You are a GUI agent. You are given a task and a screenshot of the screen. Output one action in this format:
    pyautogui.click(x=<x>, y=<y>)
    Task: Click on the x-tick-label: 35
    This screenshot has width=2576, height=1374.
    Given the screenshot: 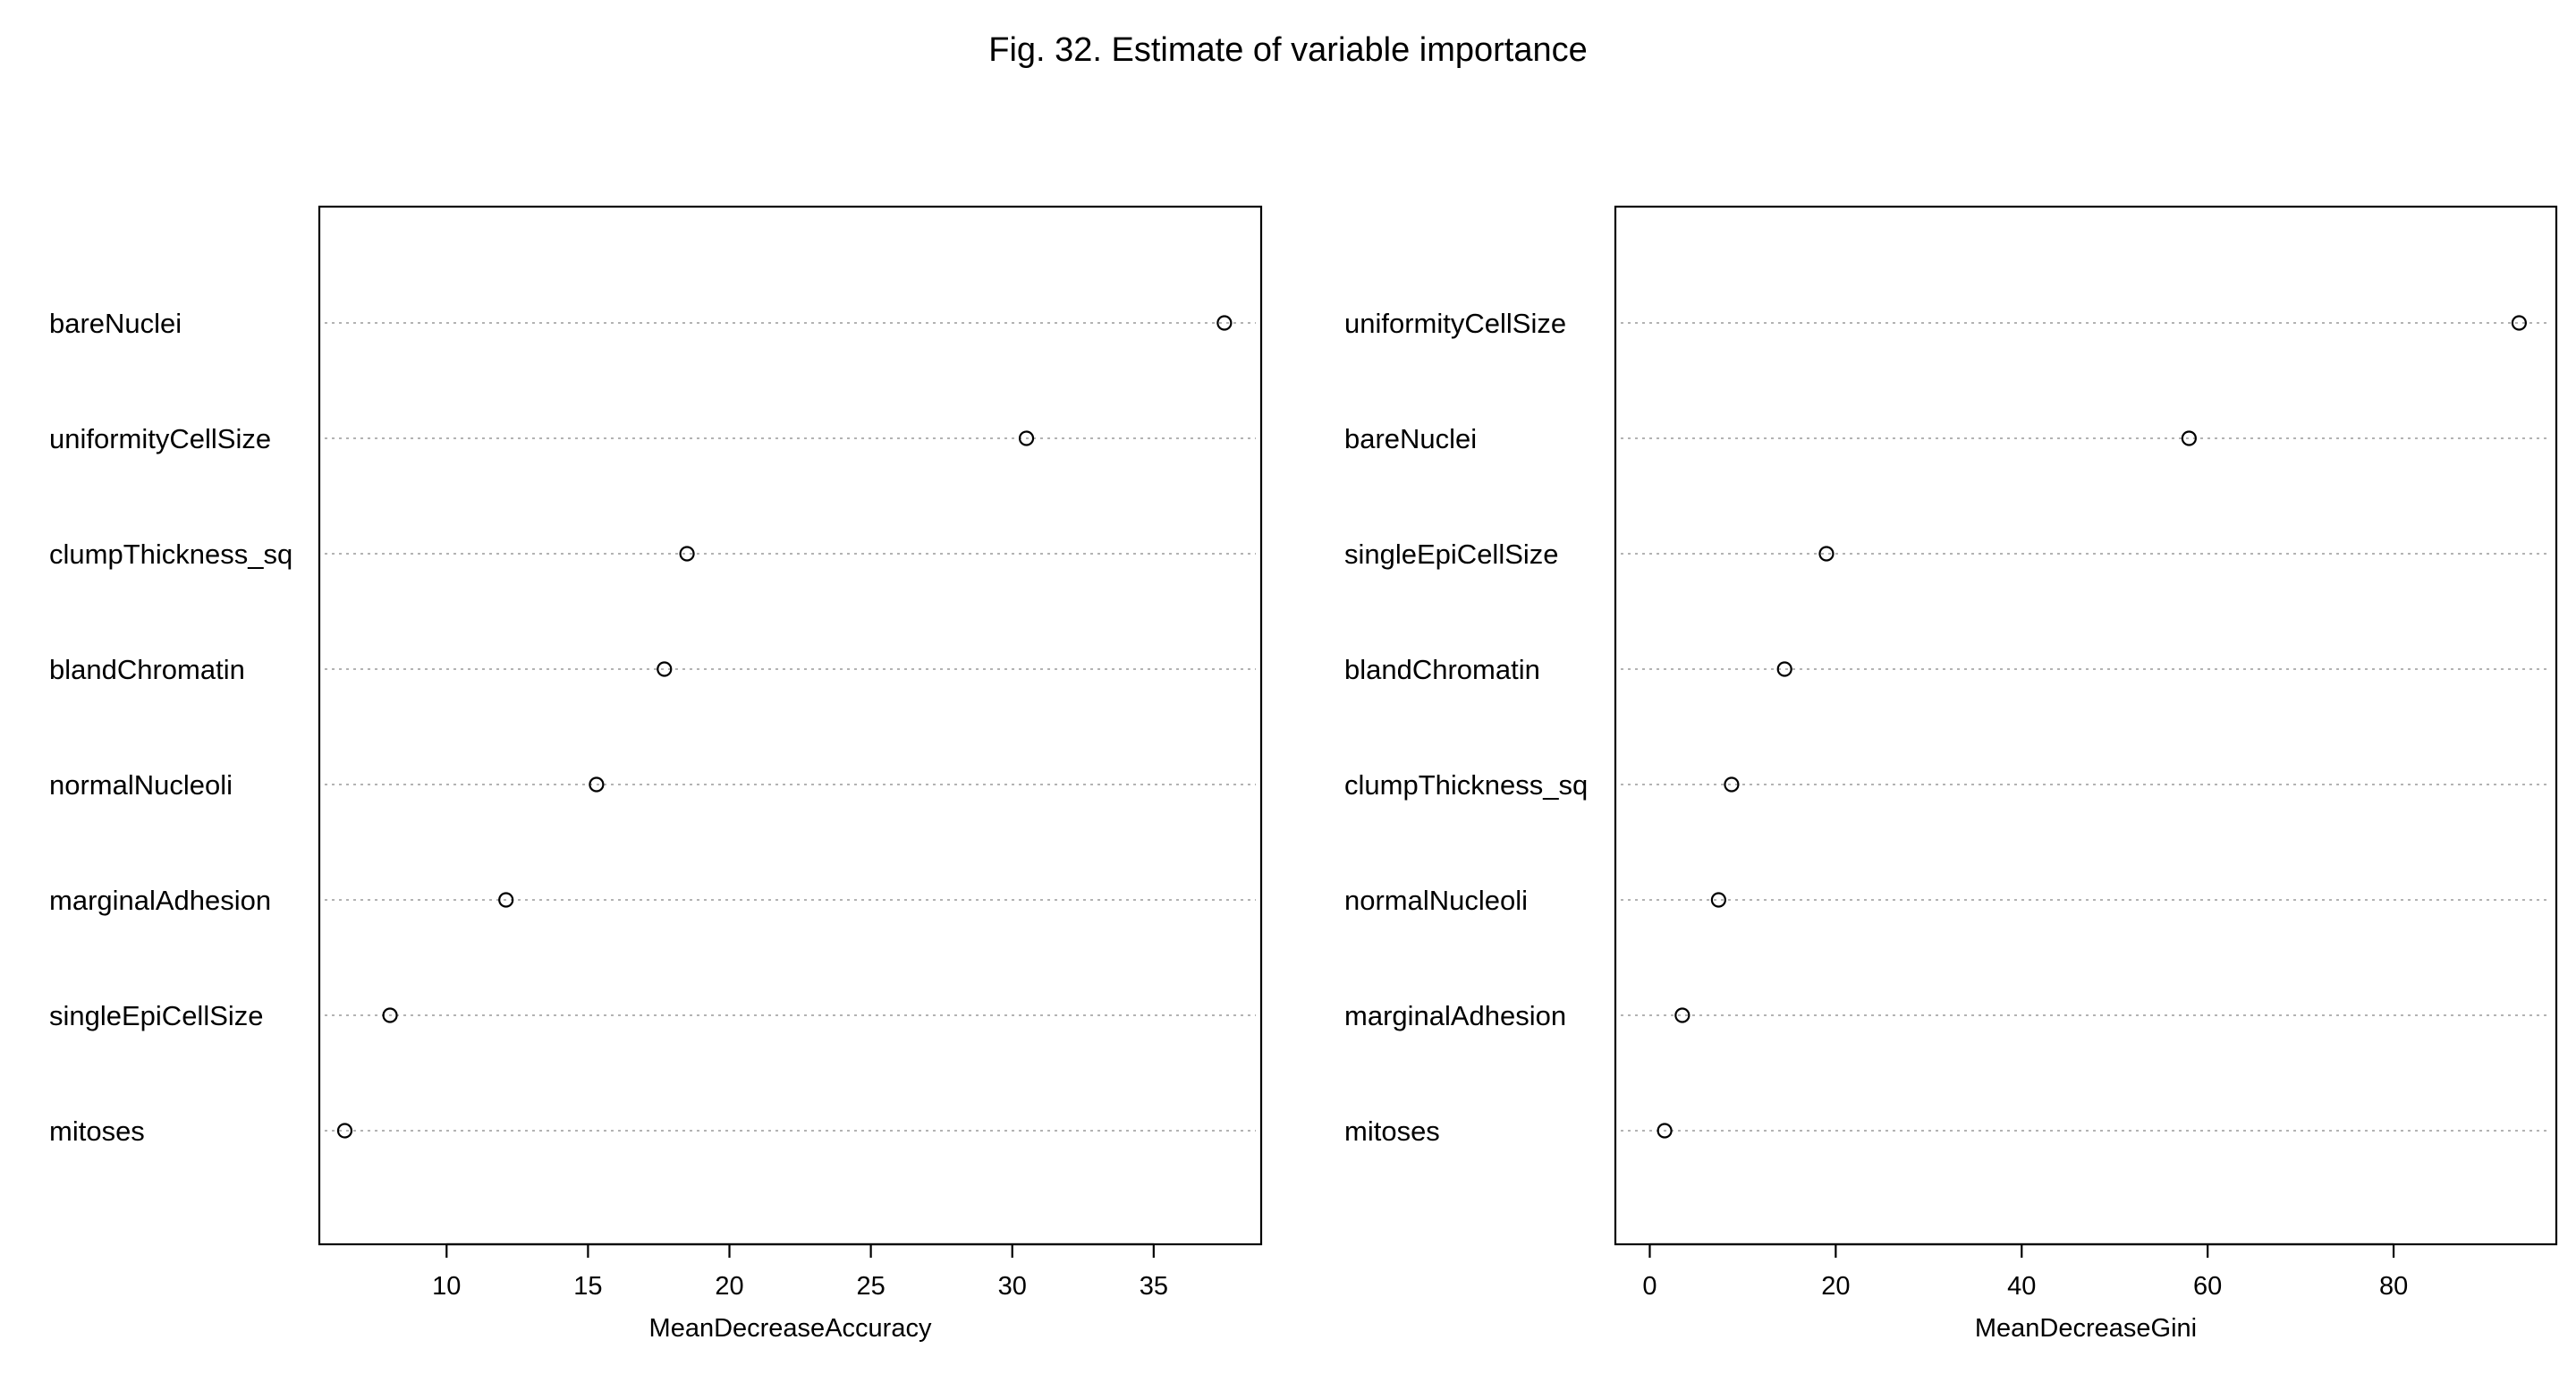 What is the action you would take?
    pyautogui.click(x=1154, y=1286)
    